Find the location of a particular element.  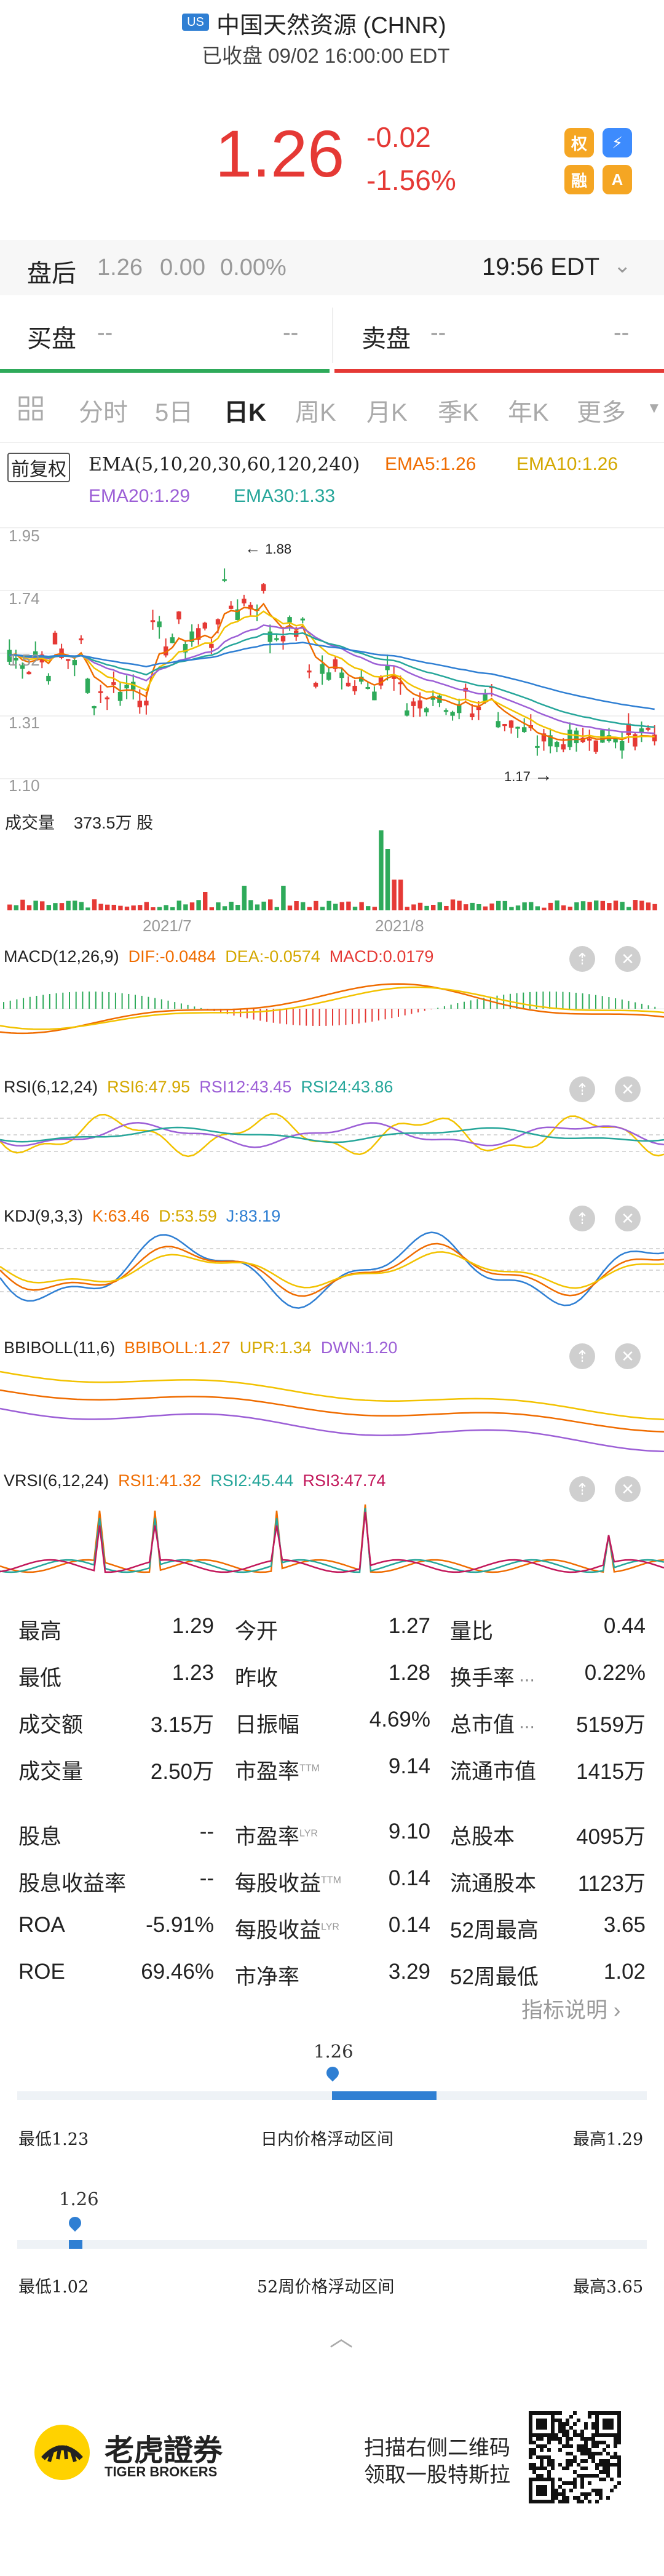

vrsi-rsi2: RSI2:45.44 is located at coordinates (252, 1480).